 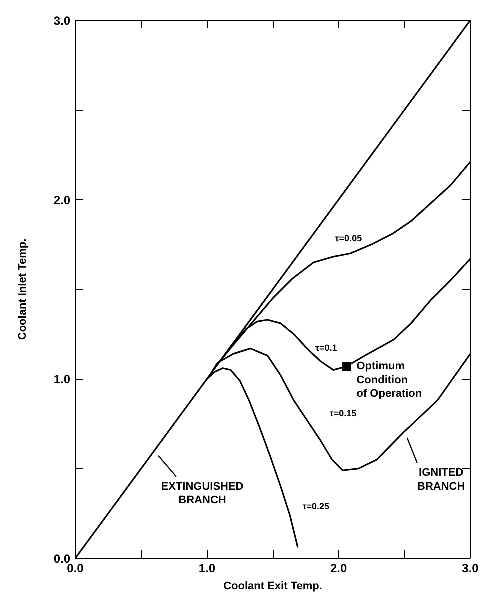 What do you see at coordinates (75, 569) in the screenshot?
I see `x-tick-label: 0.0` at bounding box center [75, 569].